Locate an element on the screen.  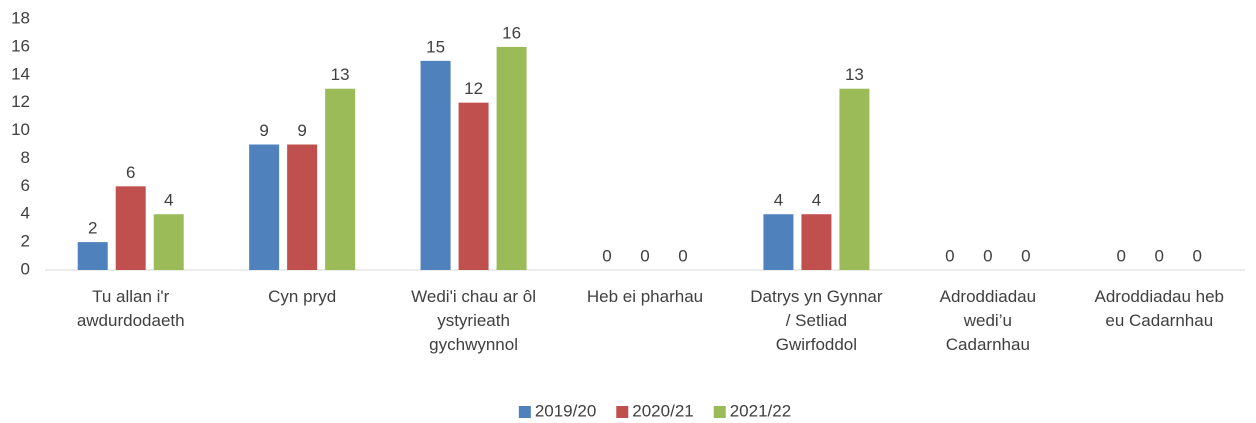
x-tick-label-line: Adroddiadau heb is located at coordinates (1160, 296).